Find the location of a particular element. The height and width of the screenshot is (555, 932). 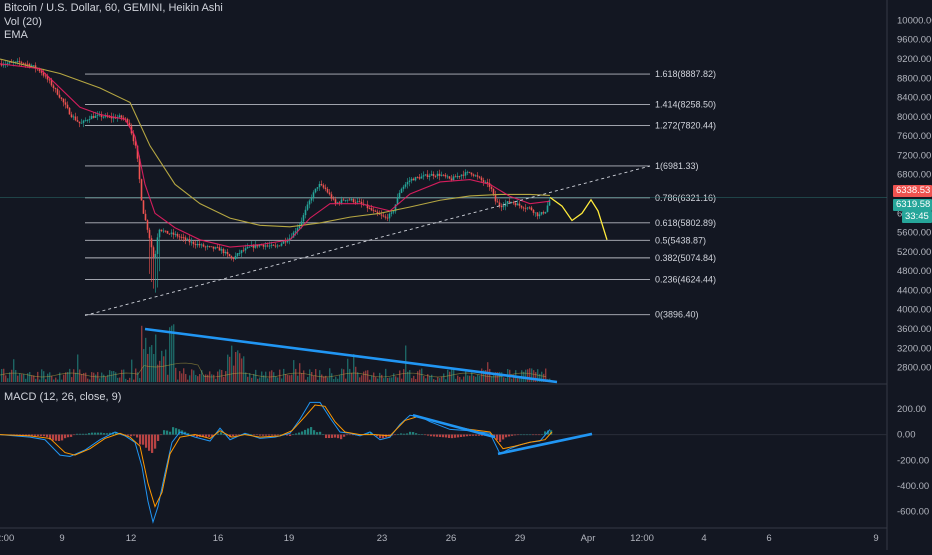

fib-level-label: 0.786(6321.16) is located at coordinates (685, 198).